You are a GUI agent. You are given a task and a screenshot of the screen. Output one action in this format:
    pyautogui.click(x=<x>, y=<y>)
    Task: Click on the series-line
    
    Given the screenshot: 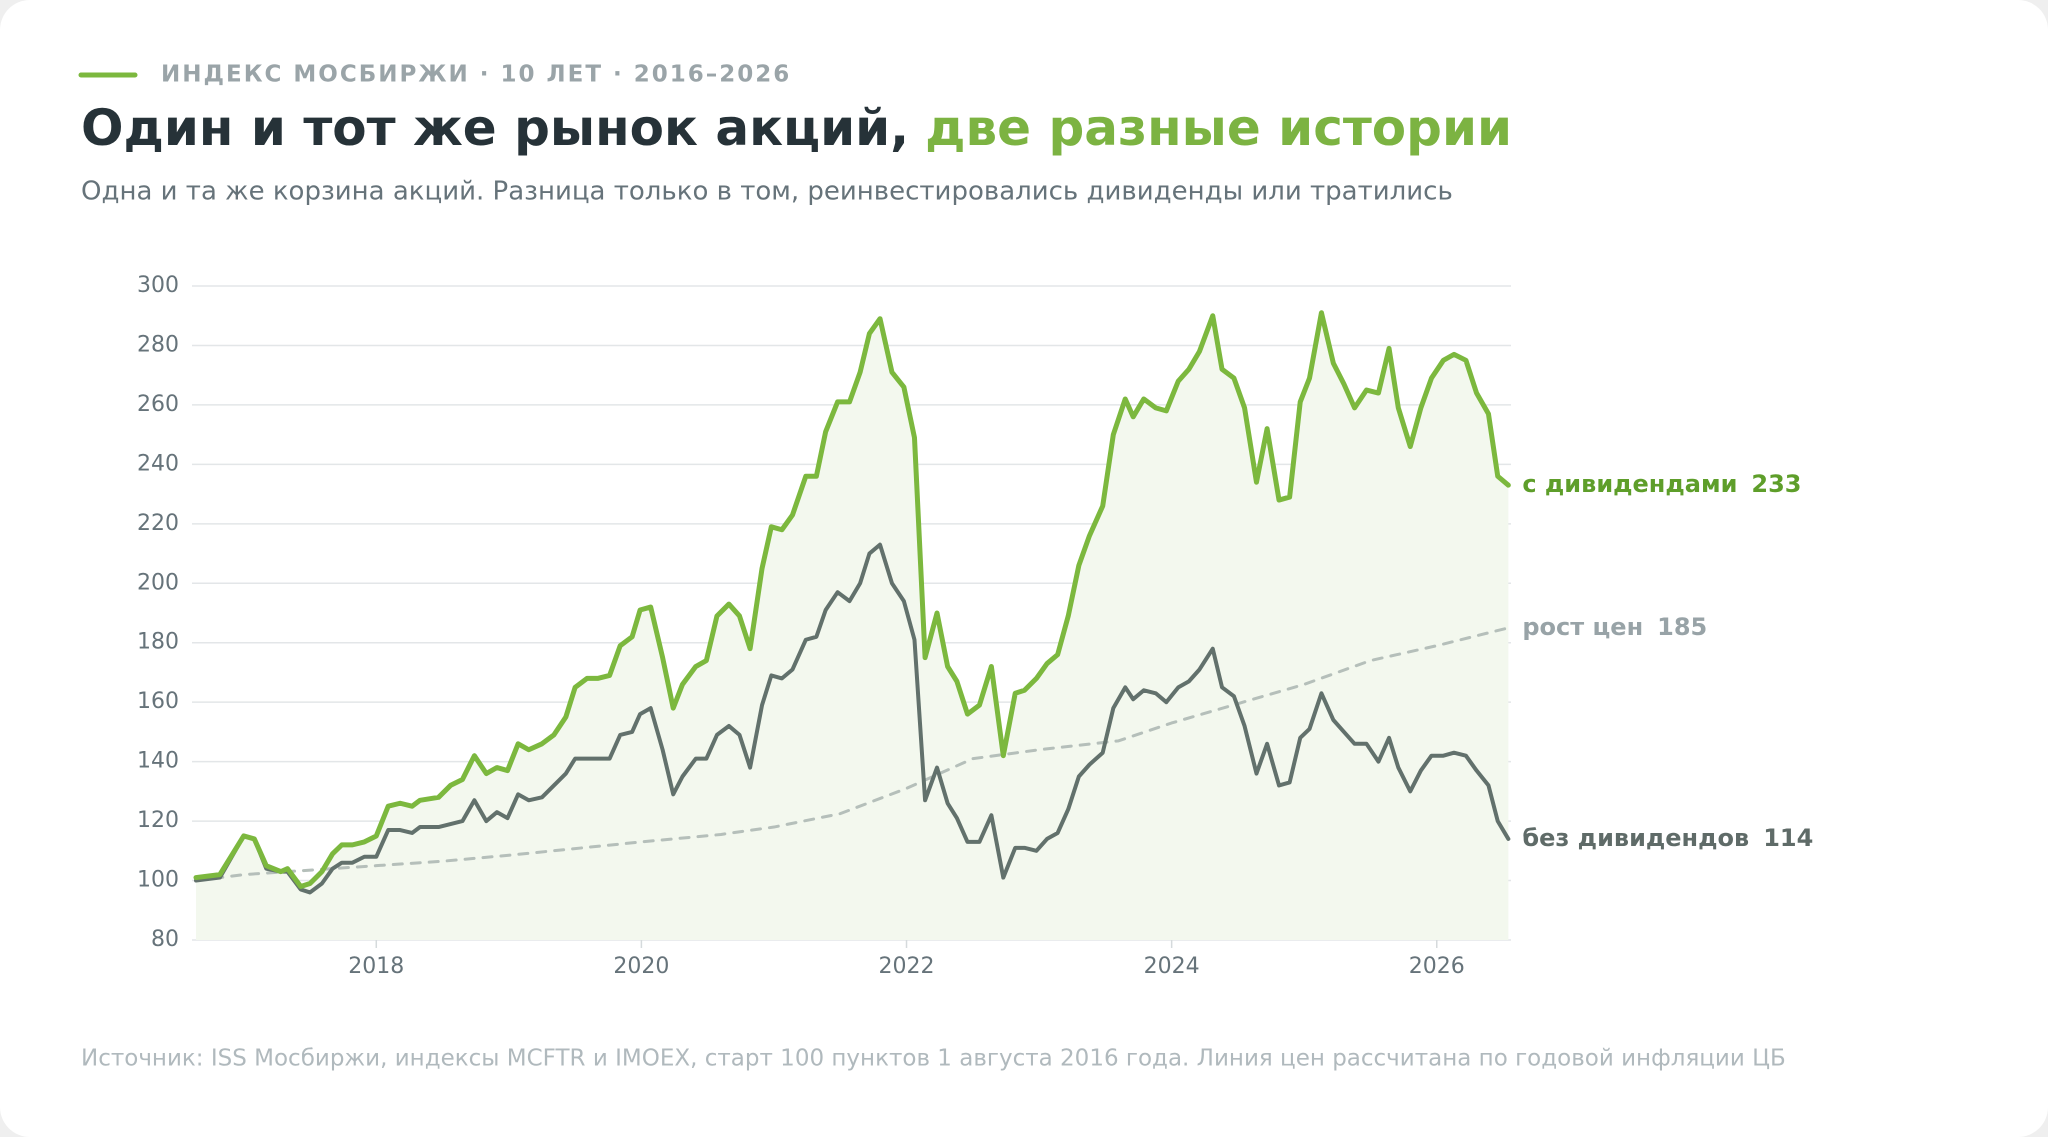 What is the action you would take?
    pyautogui.click(x=852, y=754)
    